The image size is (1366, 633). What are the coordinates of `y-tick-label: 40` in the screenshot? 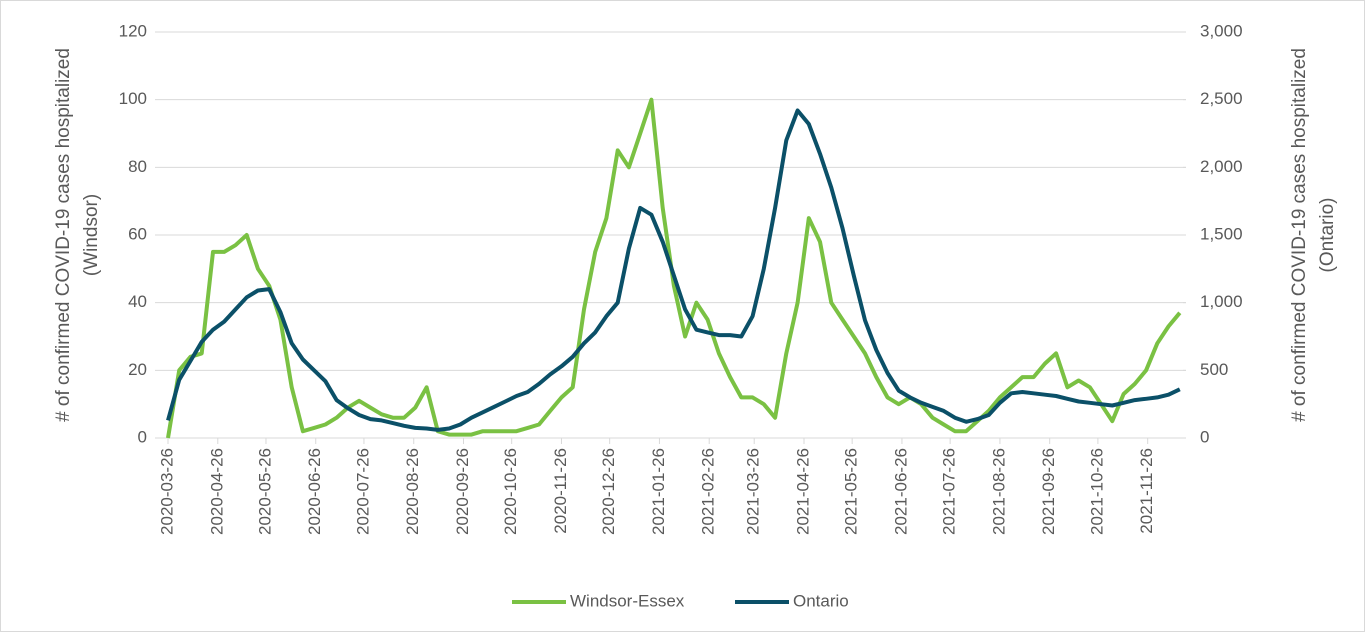 It's located at (137, 301).